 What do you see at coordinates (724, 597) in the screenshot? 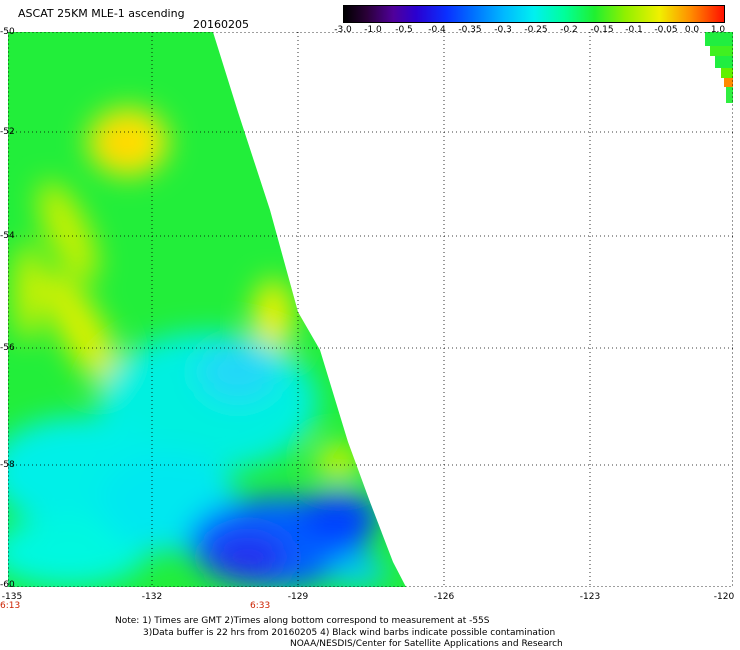
I see `lon-label: -120` at bounding box center [724, 597].